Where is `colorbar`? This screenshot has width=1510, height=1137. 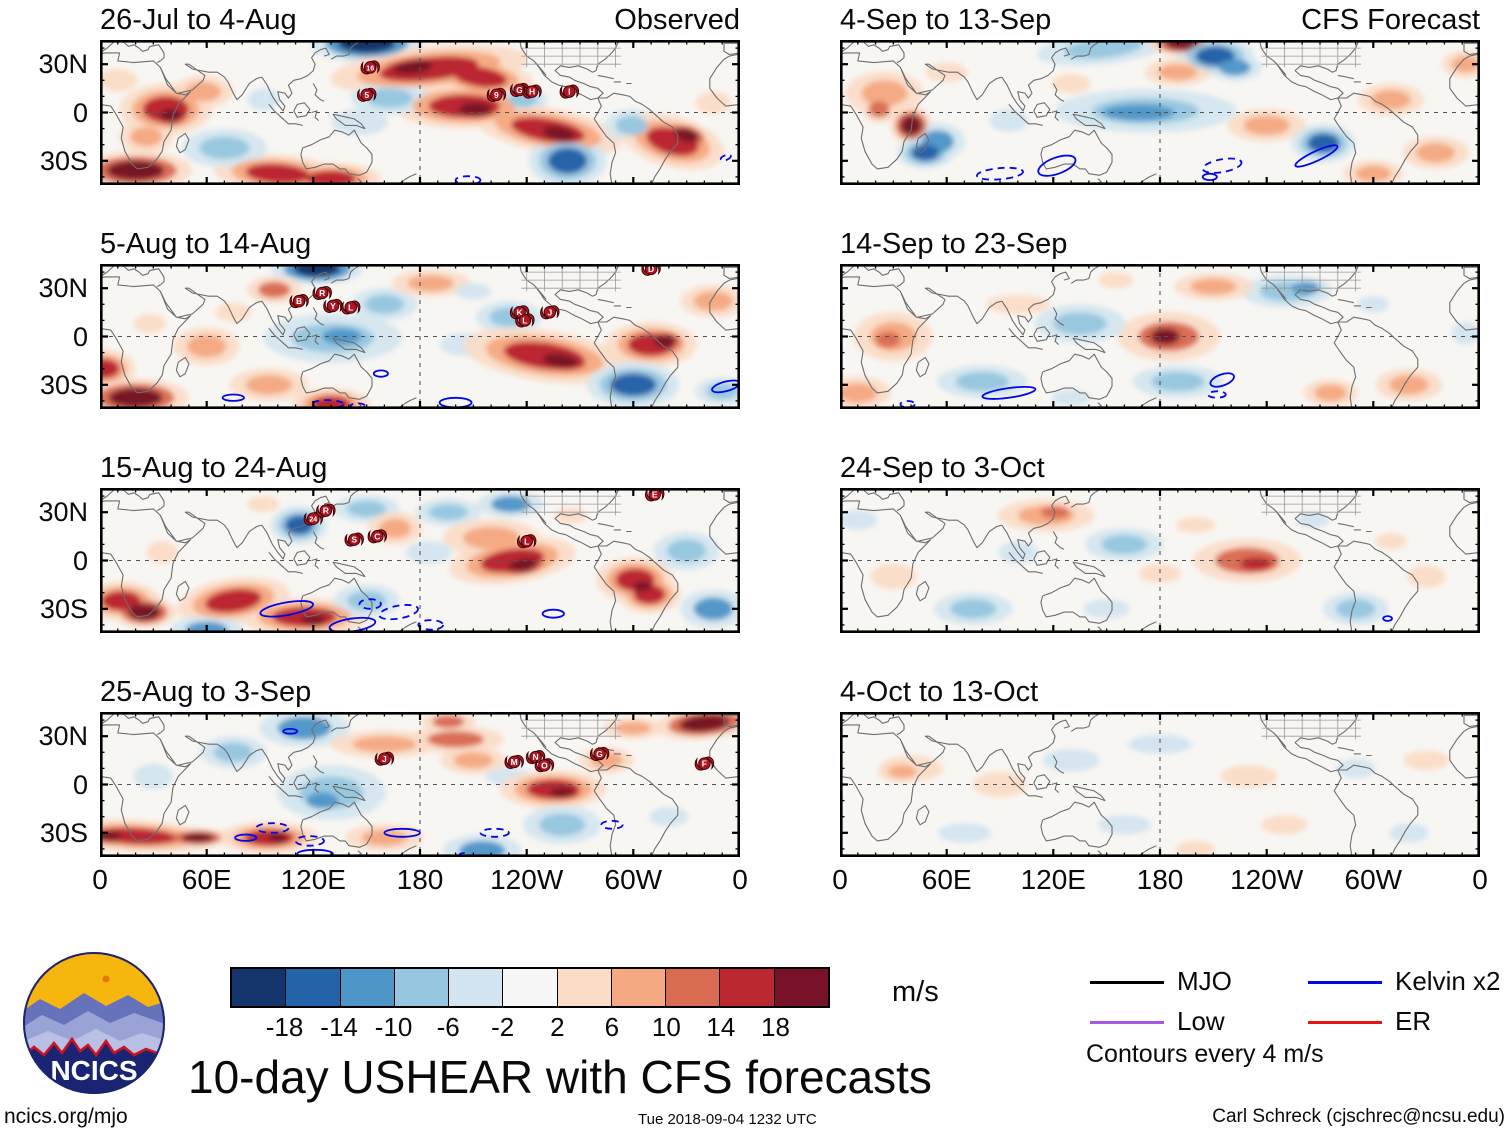
colorbar is located at coordinates (530, 987).